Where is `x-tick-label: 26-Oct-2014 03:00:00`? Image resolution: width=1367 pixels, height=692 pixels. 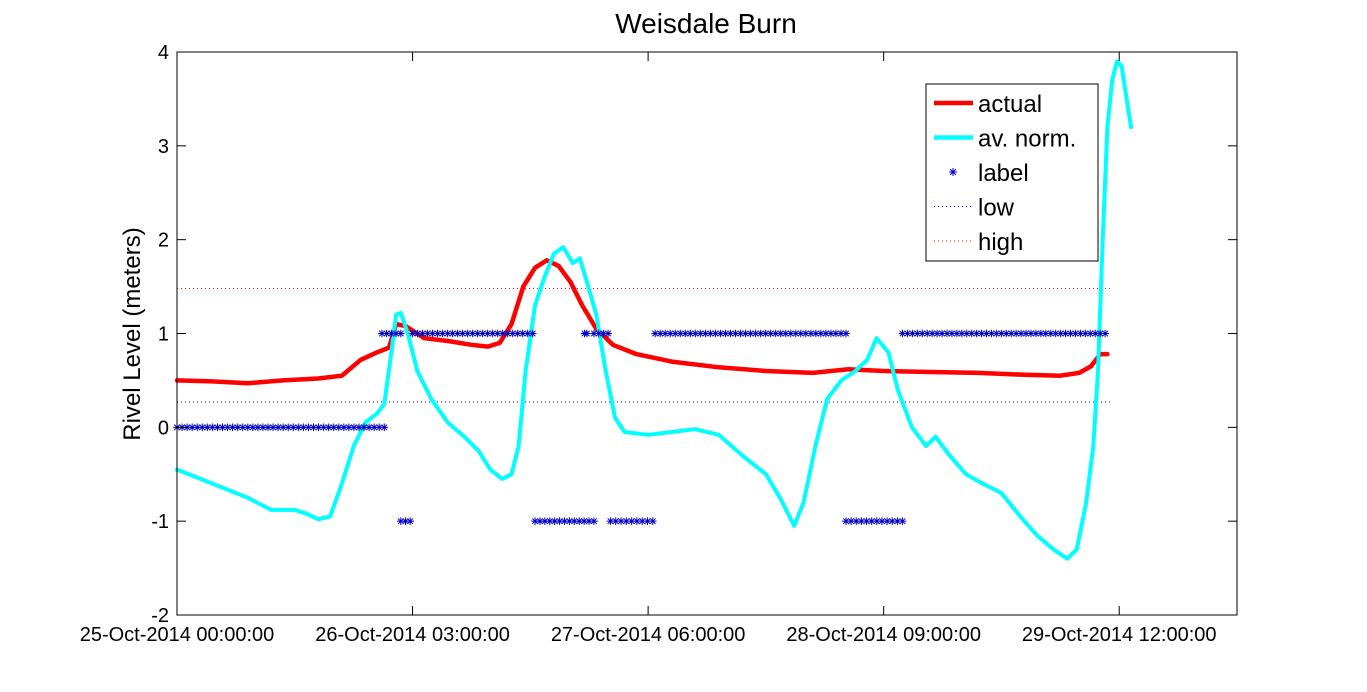
x-tick-label: 26-Oct-2014 03:00:00 is located at coordinates (412, 635).